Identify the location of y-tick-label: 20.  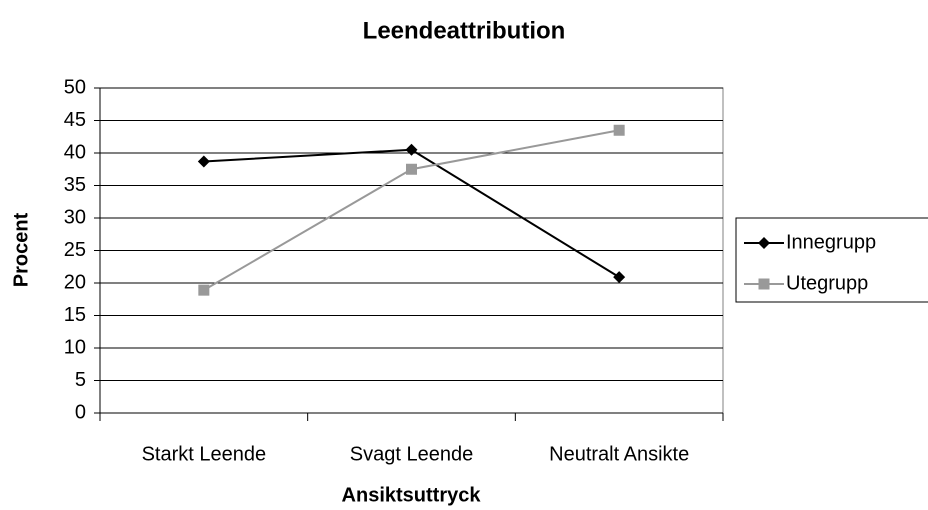
(75, 282).